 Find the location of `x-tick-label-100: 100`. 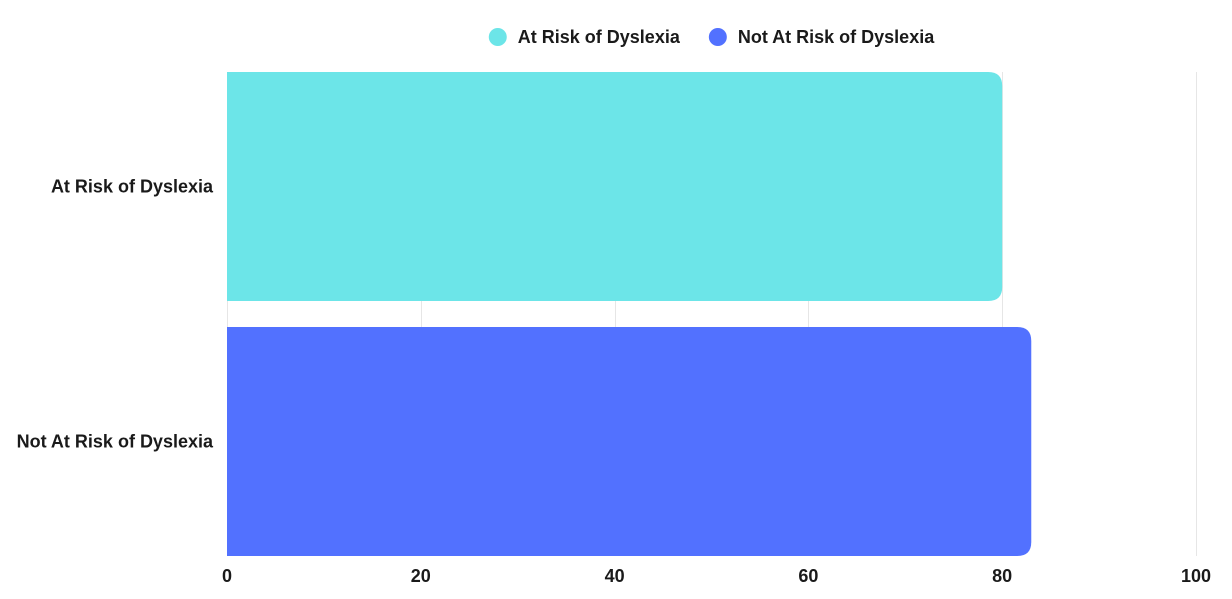

x-tick-label-100: 100 is located at coordinates (1196, 576).